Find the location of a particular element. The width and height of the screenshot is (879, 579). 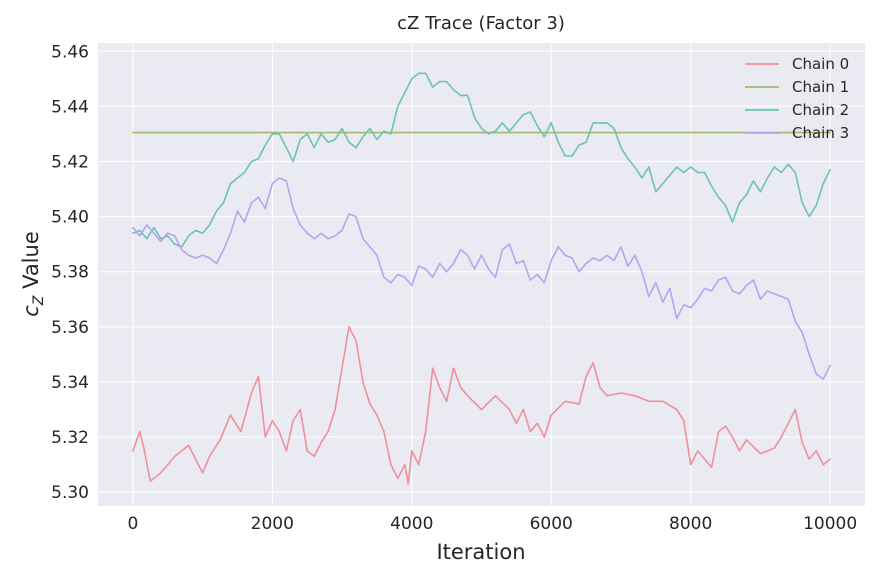

chart-title: cZ Trace (Factor 3) is located at coordinates (481, 23).